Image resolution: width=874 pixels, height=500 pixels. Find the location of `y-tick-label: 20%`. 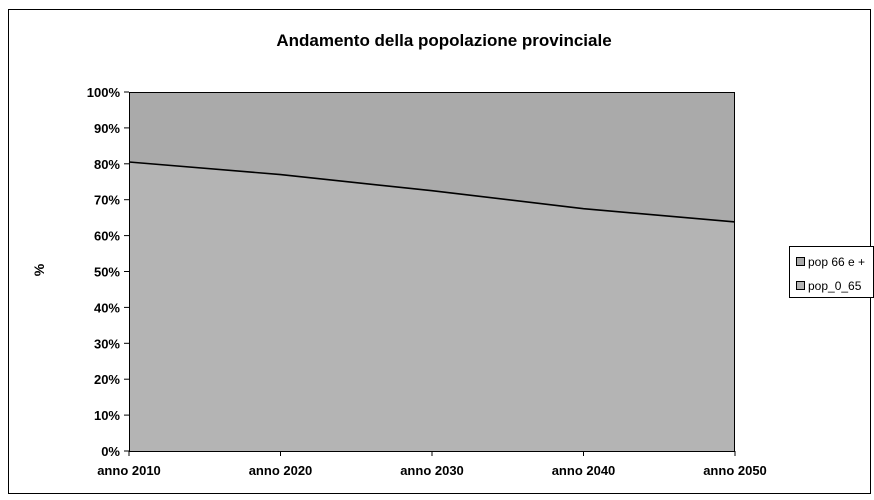

y-tick-label: 20% is located at coordinates (107, 379).